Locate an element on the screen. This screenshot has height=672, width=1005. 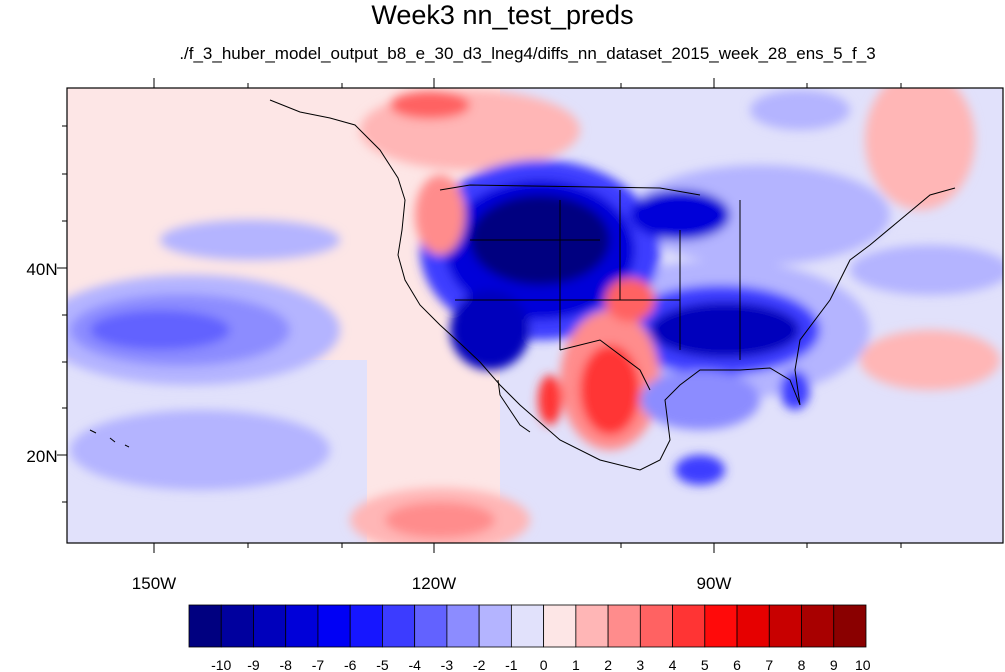
colorbar-label: 10 is located at coordinates (863, 664).